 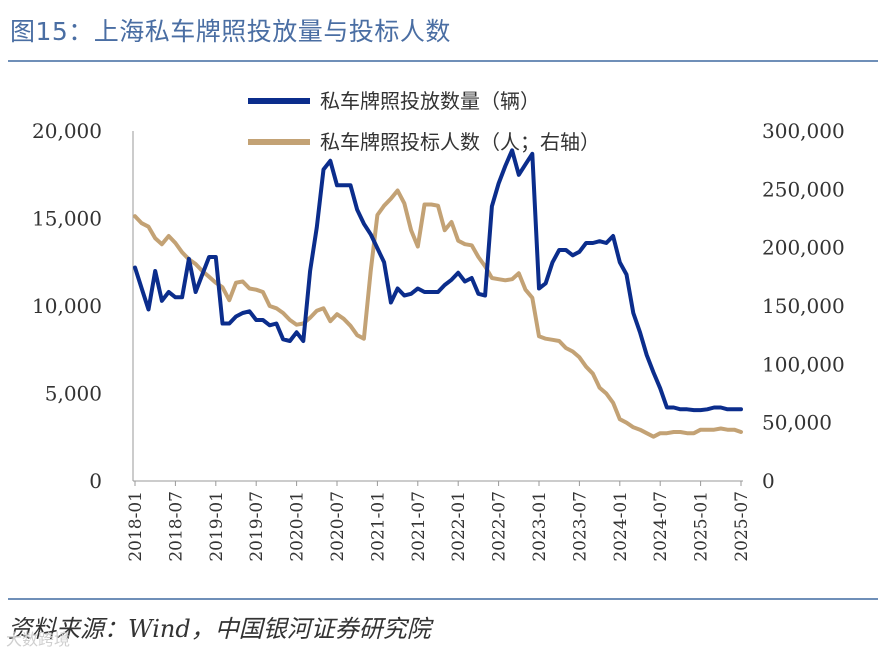 What do you see at coordinates (459, 526) in the screenshot?
I see `x-tick-label: 2022-01` at bounding box center [459, 526].